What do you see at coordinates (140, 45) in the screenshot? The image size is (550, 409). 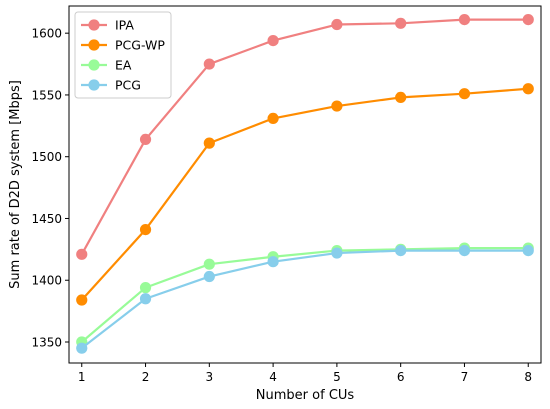 I see `legend-label: PCG-WP` at bounding box center [140, 45].